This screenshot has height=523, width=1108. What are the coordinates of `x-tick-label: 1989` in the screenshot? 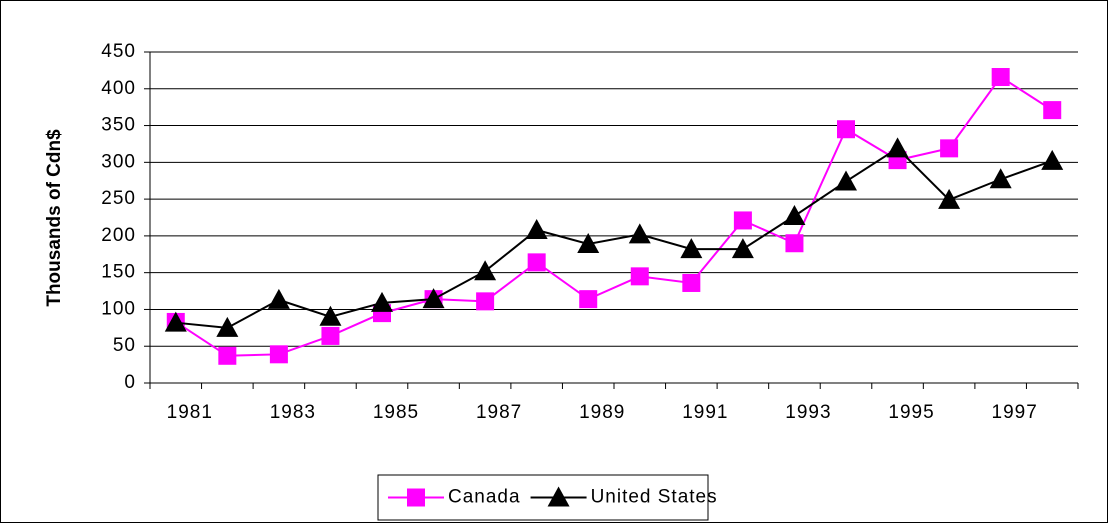 It's located at (602, 412).